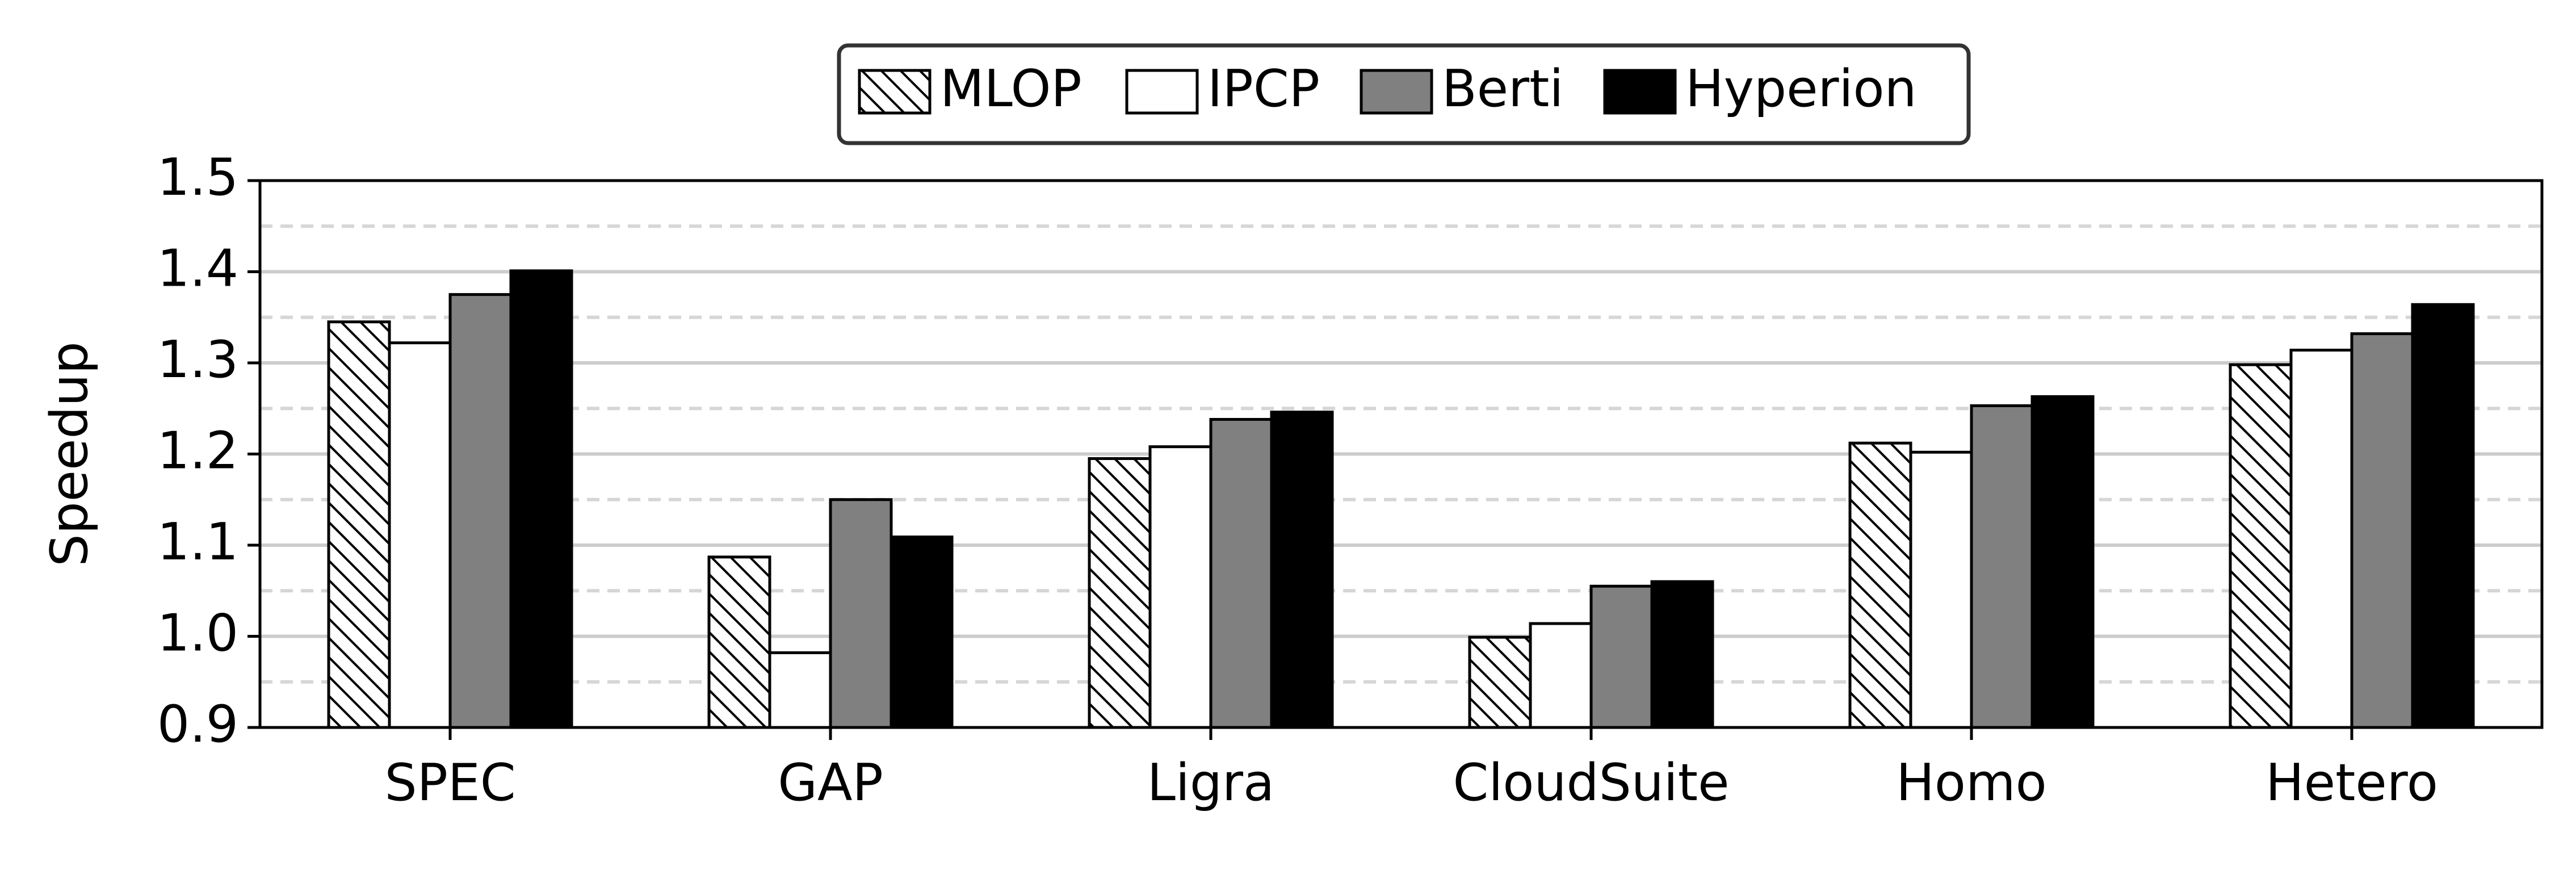 This screenshot has height=870, width=2576. What do you see at coordinates (739, 642) in the screenshot?
I see `bar-mlop-gap` at bounding box center [739, 642].